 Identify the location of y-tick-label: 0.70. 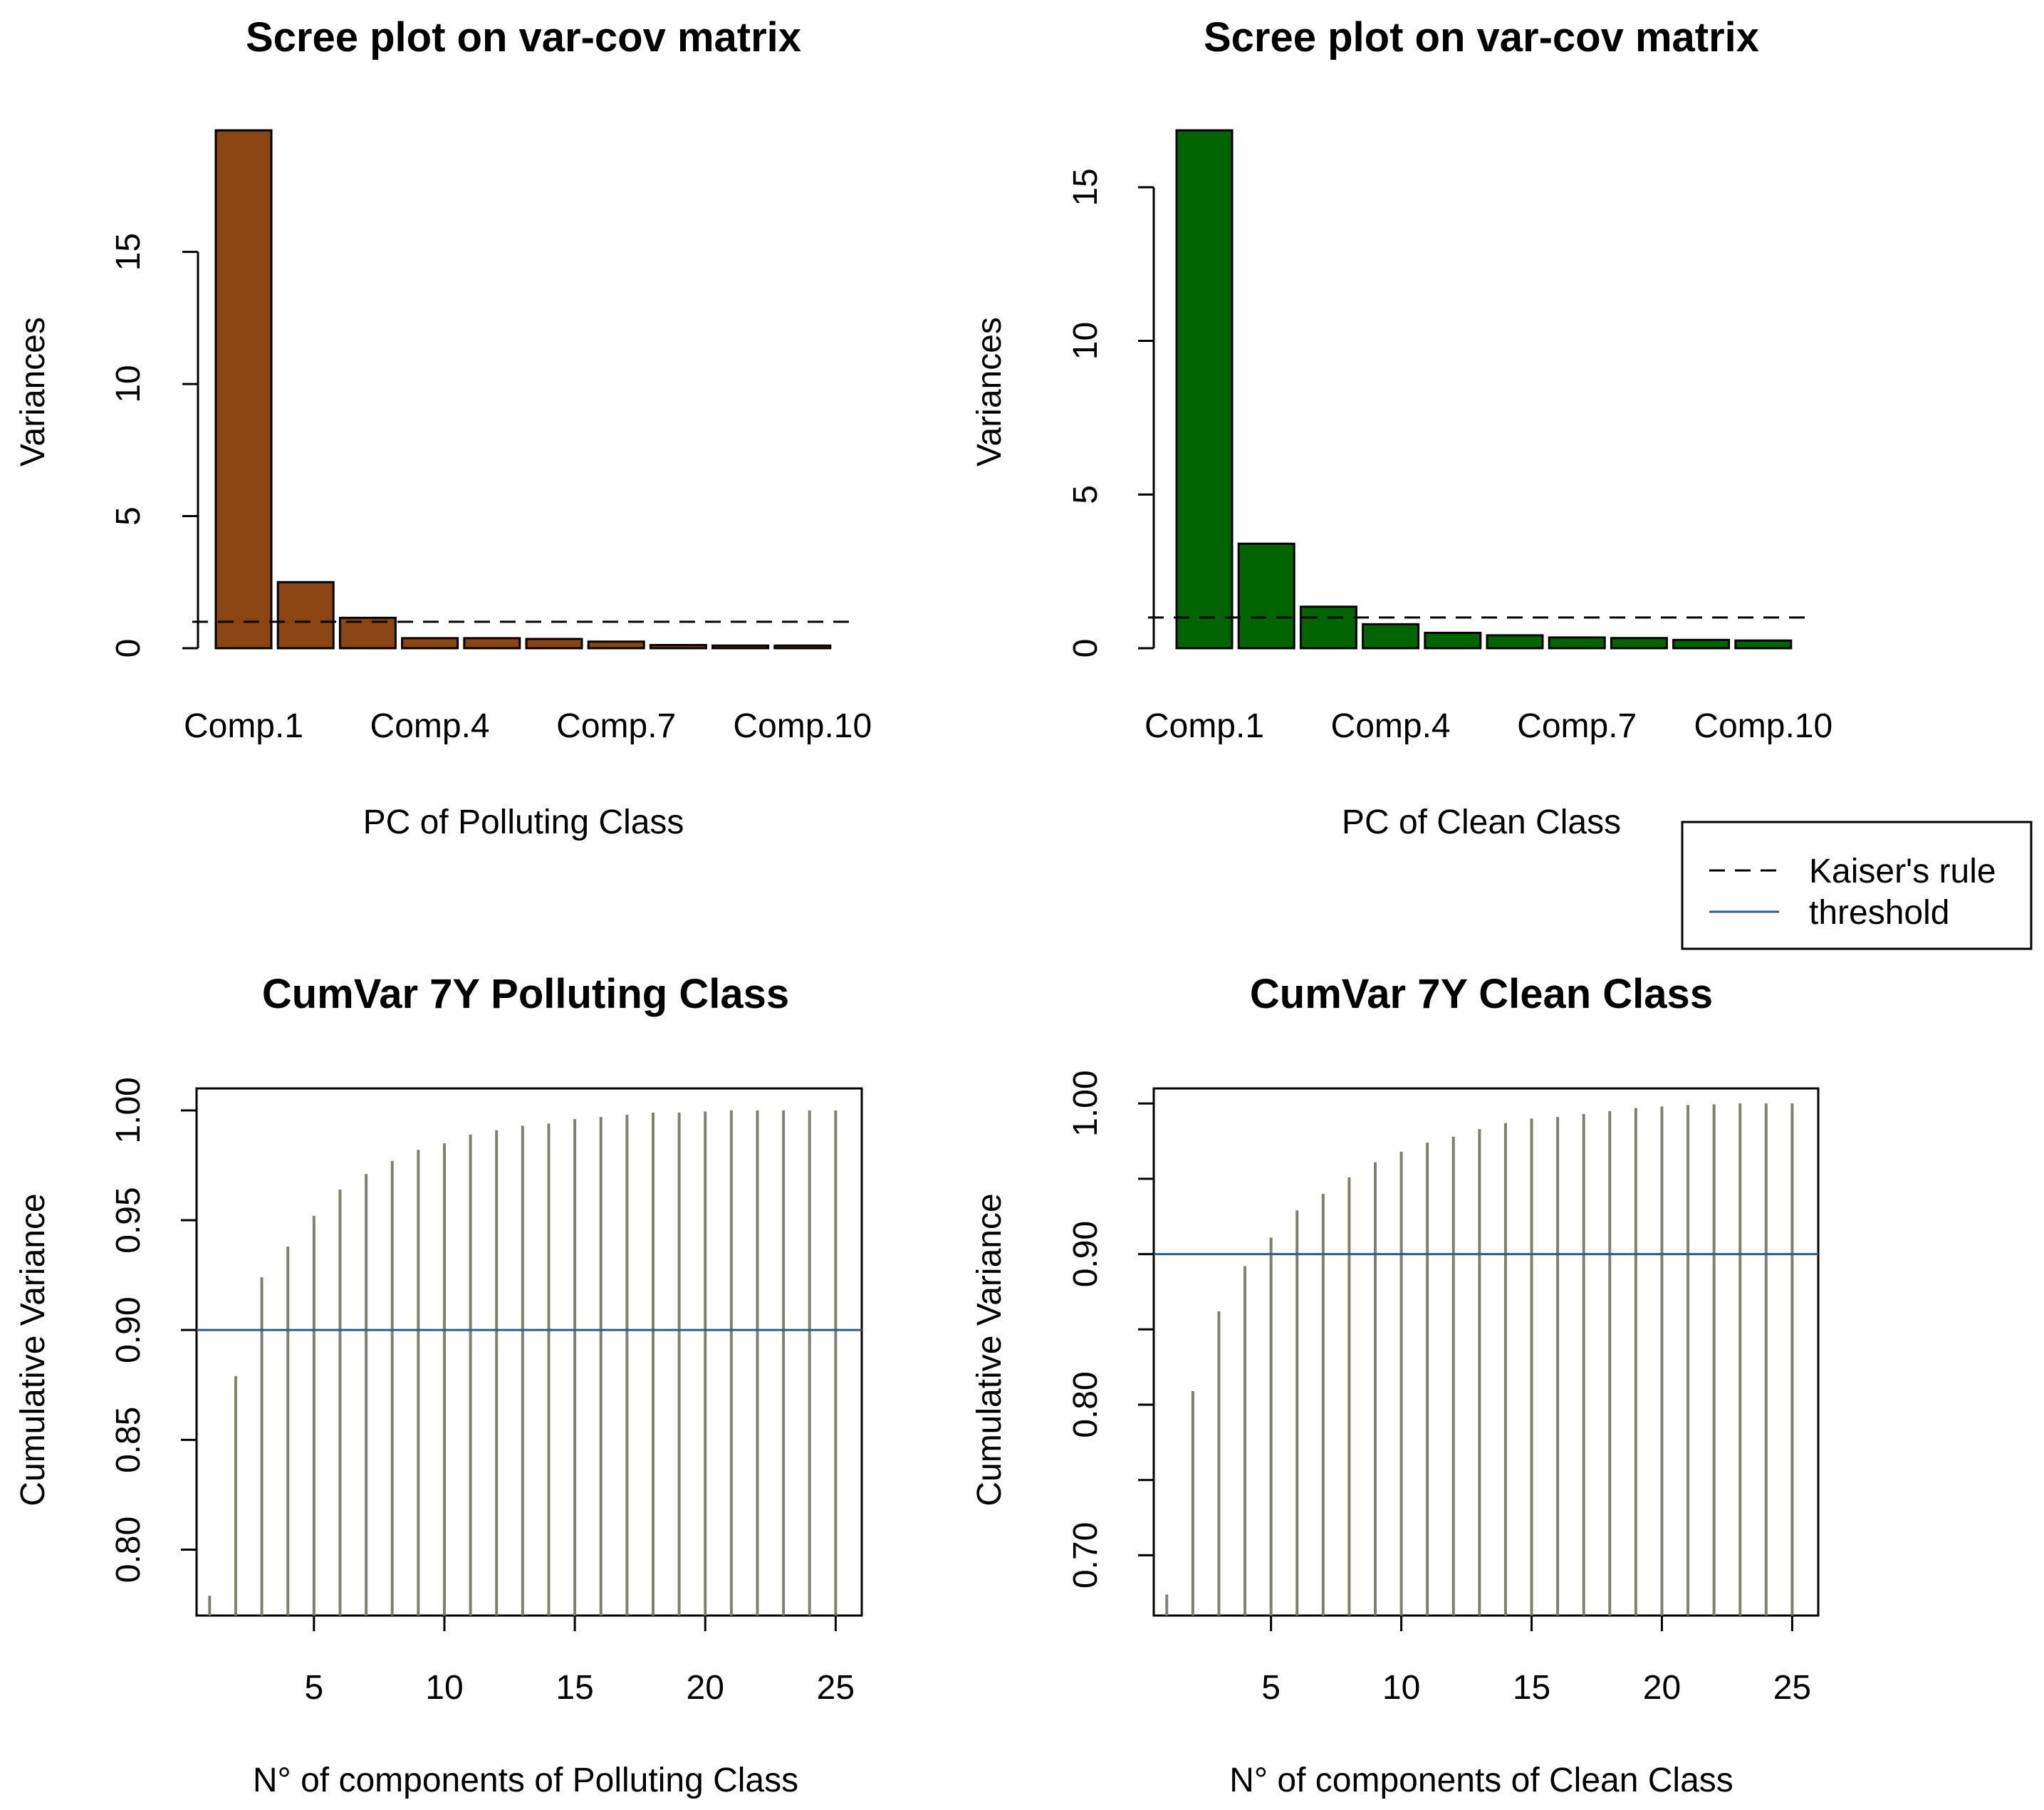
(1086, 1555).